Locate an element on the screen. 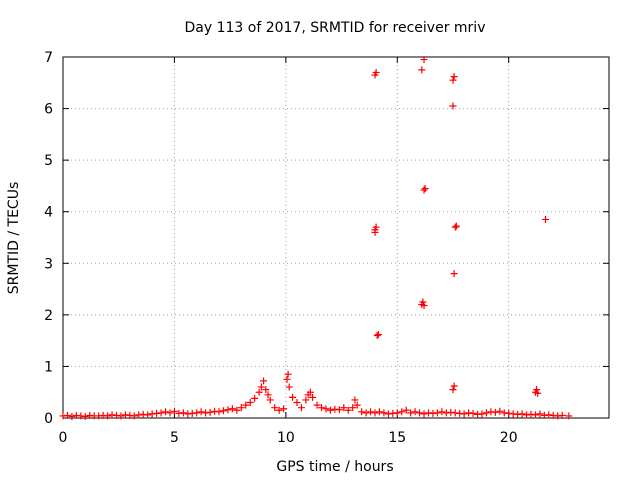 Image resolution: width=640 pixels, height=480 pixels. y-tick-label: 5 is located at coordinates (48, 161).